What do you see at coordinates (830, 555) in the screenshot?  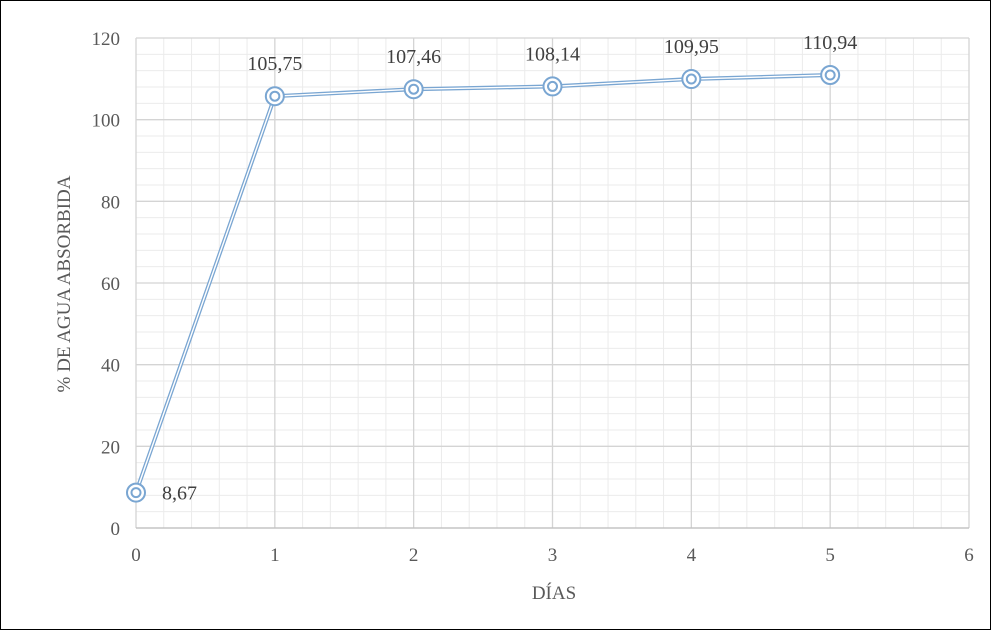 I see `x-tick-label: 5` at bounding box center [830, 555].